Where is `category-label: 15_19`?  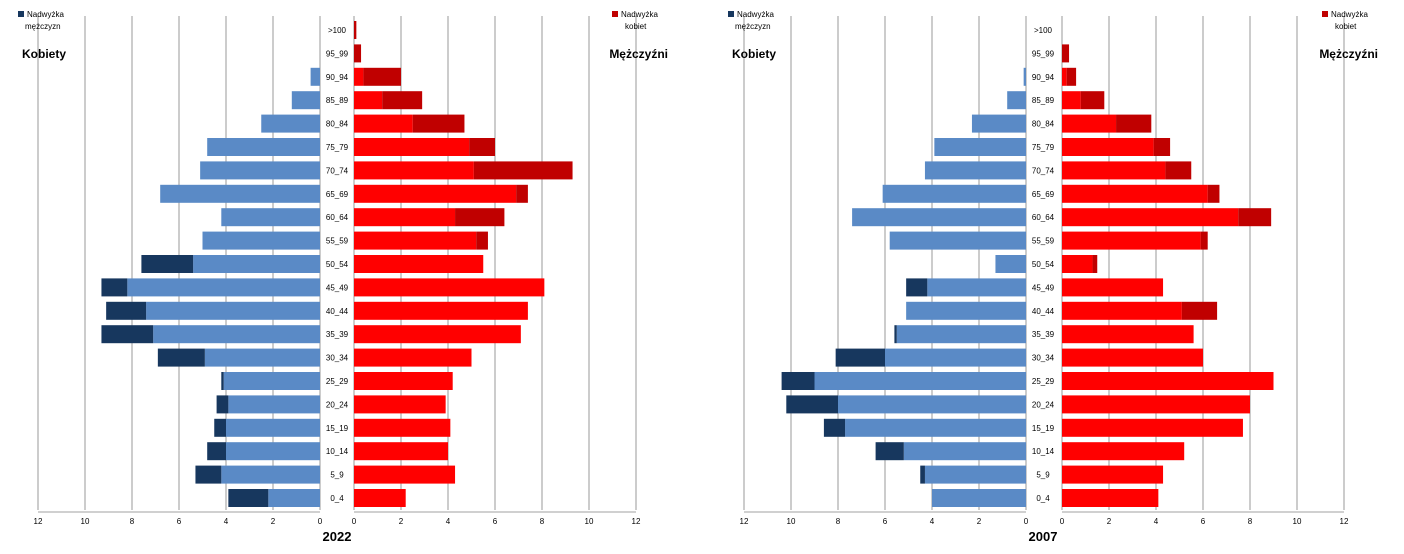
category-label: 15_19 is located at coordinates (337, 428).